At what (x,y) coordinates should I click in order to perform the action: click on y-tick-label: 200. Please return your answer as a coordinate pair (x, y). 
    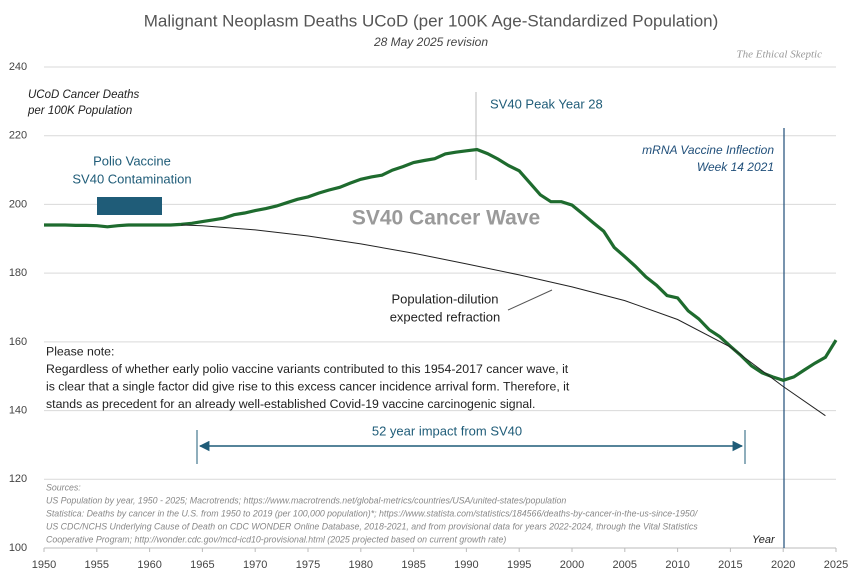
    Looking at the image, I should click on (18, 204).